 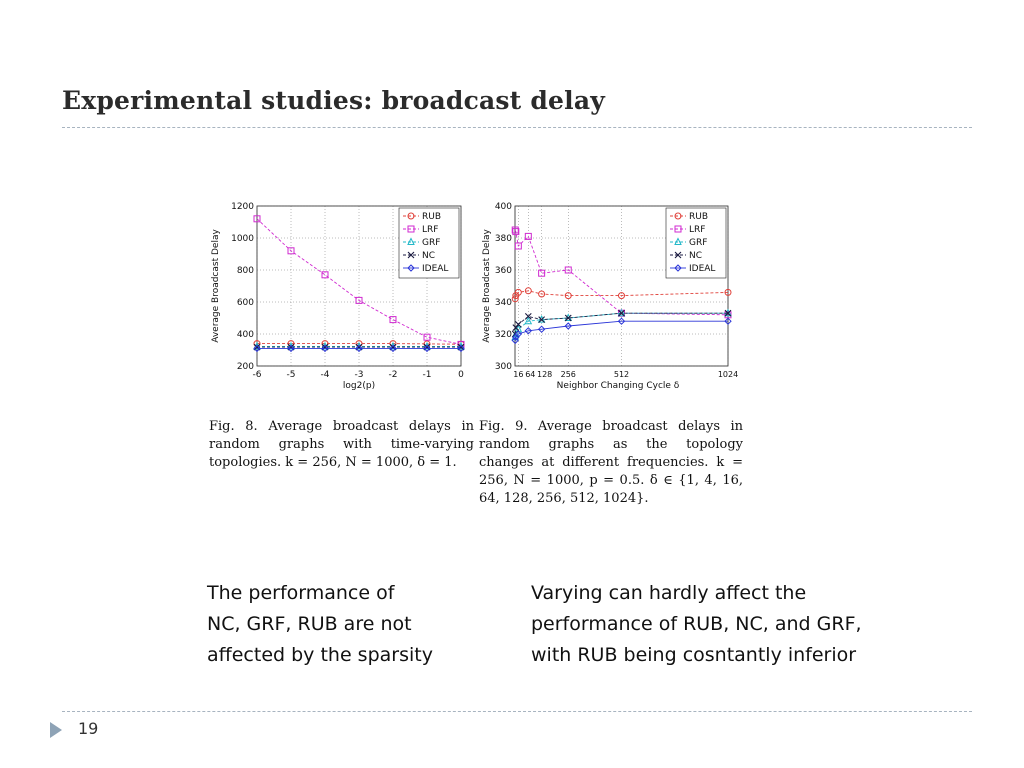 I want to click on right-observation-line: Varying can hardly affect the, so click(x=669, y=593).